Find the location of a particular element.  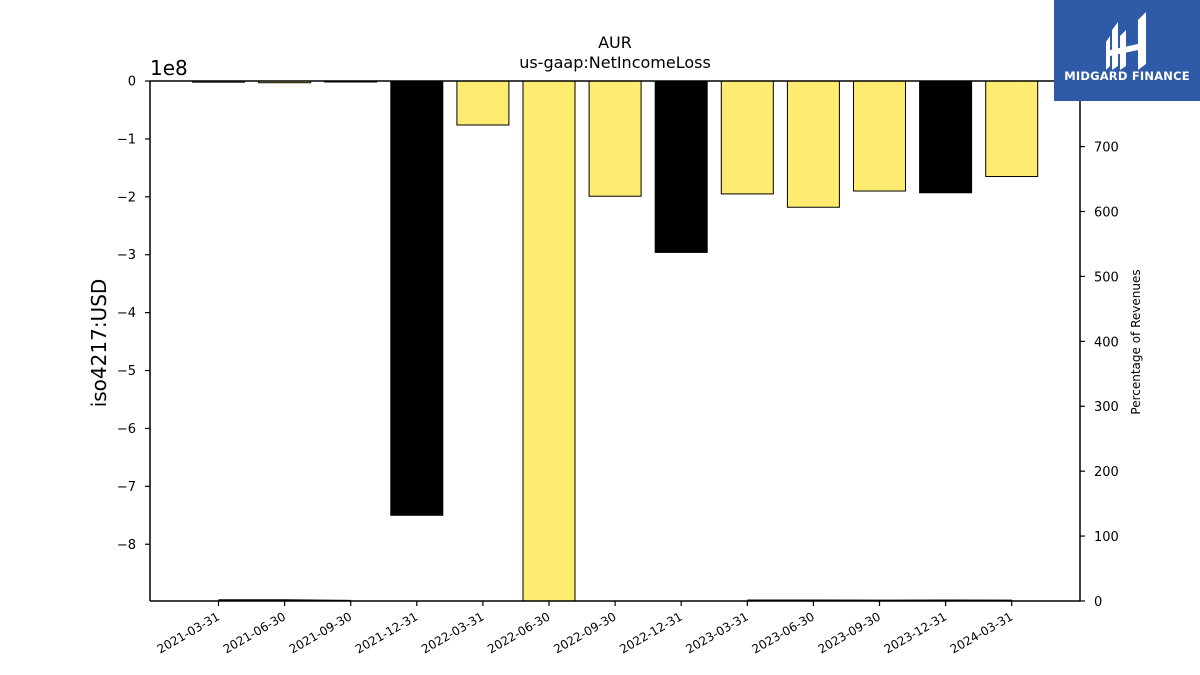

chart-title: AUR is located at coordinates (615, 42).